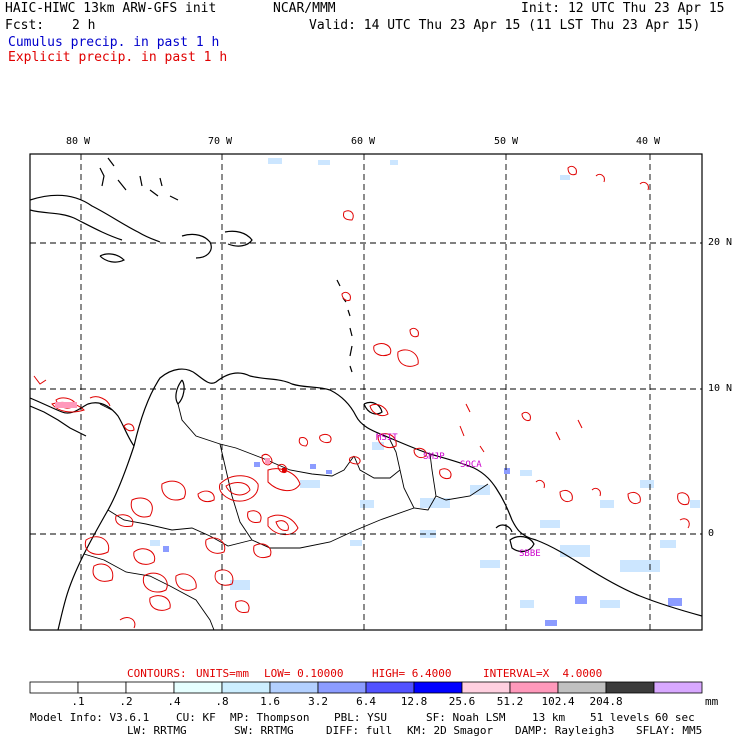 Image resolution: width=740 pixels, height=740 pixels. Describe the element at coordinates (196, 717) in the screenshot. I see `model-info-cu: CU: KF` at that location.